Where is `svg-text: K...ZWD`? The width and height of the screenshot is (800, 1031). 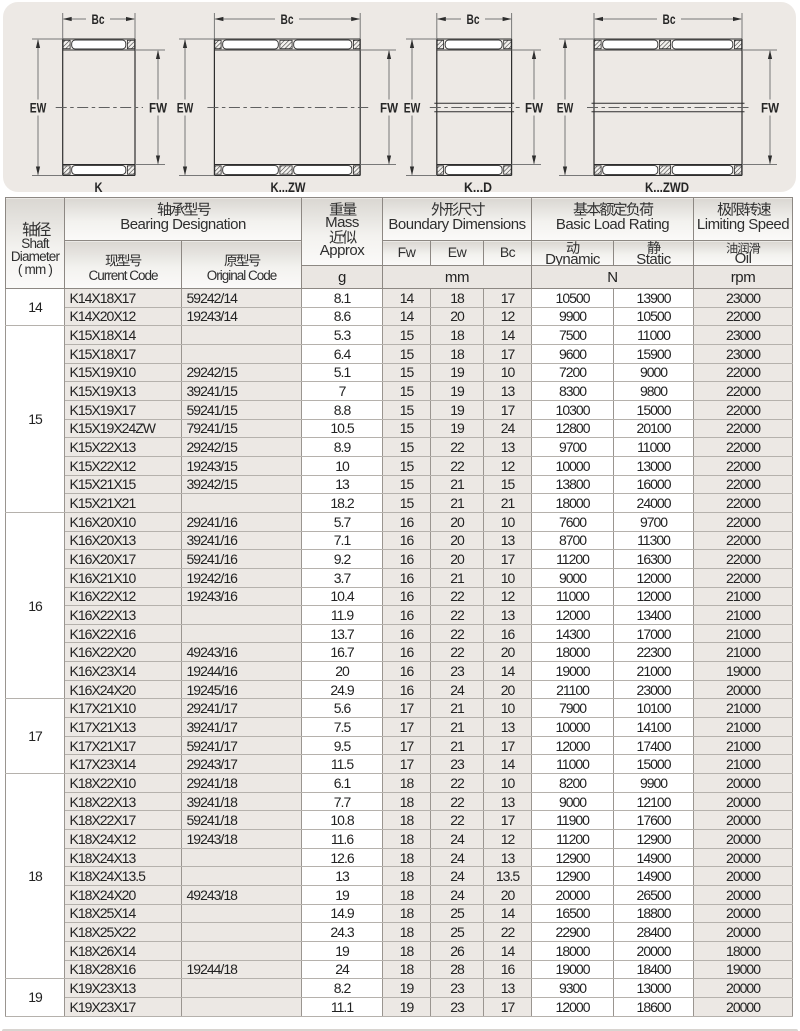 svg-text: K...ZWD is located at coordinates (667, 187).